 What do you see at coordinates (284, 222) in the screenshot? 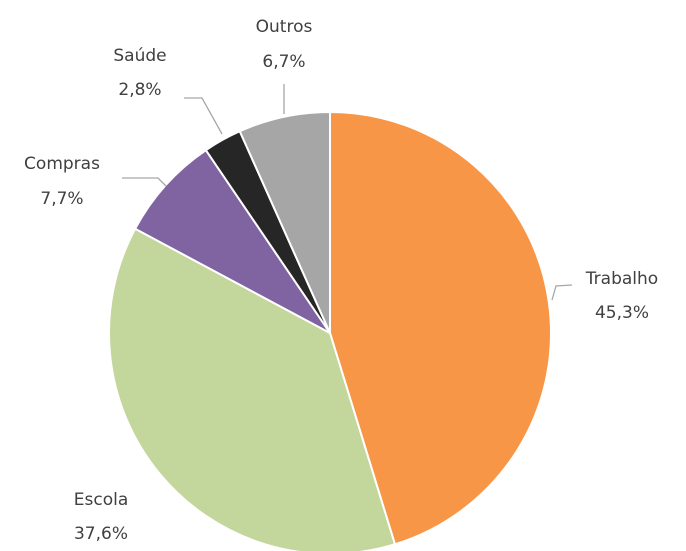
I see `pie-slice` at bounding box center [284, 222].